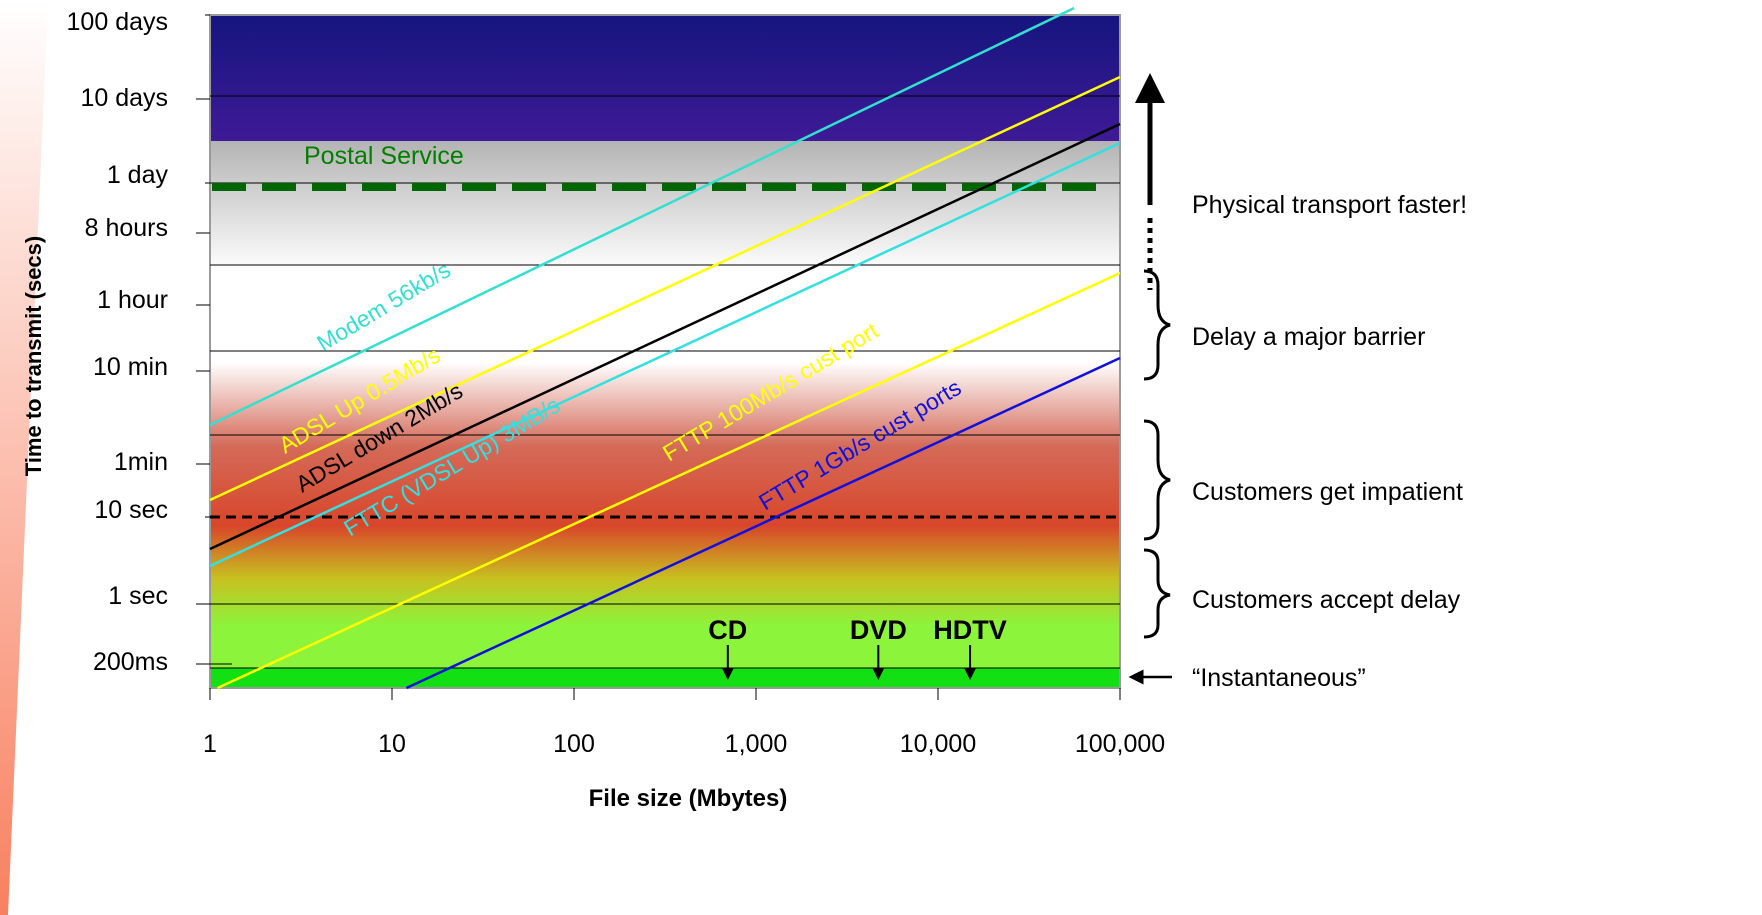 This screenshot has width=1762, height=915. I want to click on zone-label-instantaneous: “Instantaneous”, so click(1279, 678).